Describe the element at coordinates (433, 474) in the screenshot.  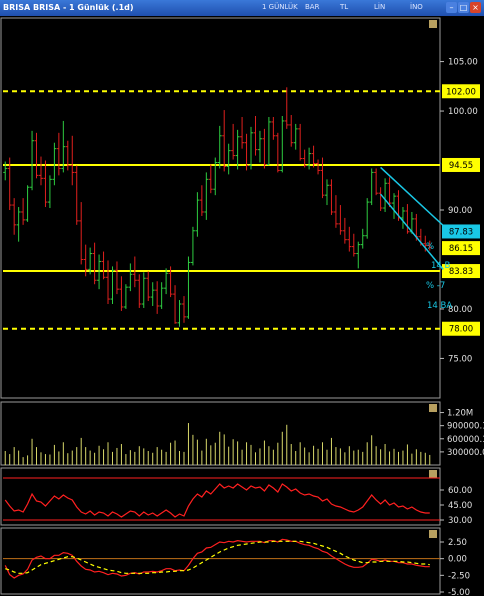
I see `rsi-panel-button` at that location.